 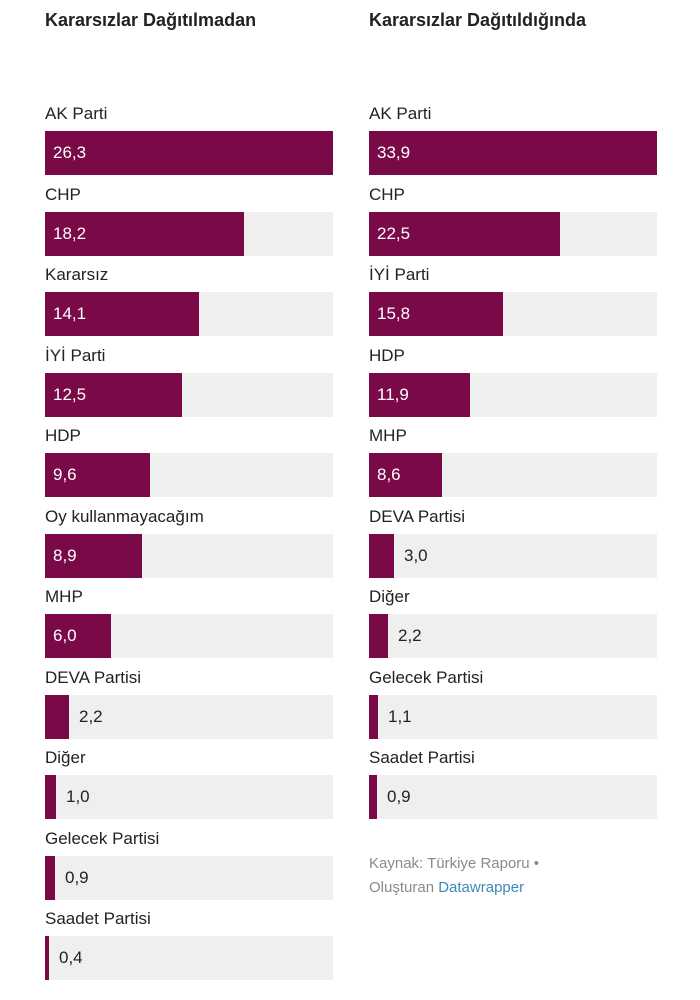 What do you see at coordinates (65, 555) in the screenshot?
I see `bar-value-label: 8,9` at bounding box center [65, 555].